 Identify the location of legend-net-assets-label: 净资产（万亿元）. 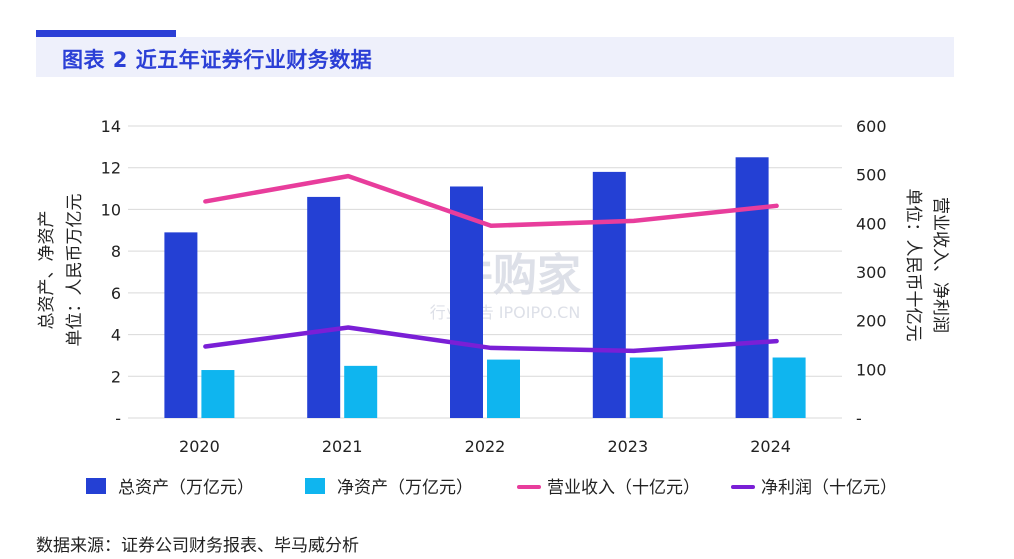
(405, 488).